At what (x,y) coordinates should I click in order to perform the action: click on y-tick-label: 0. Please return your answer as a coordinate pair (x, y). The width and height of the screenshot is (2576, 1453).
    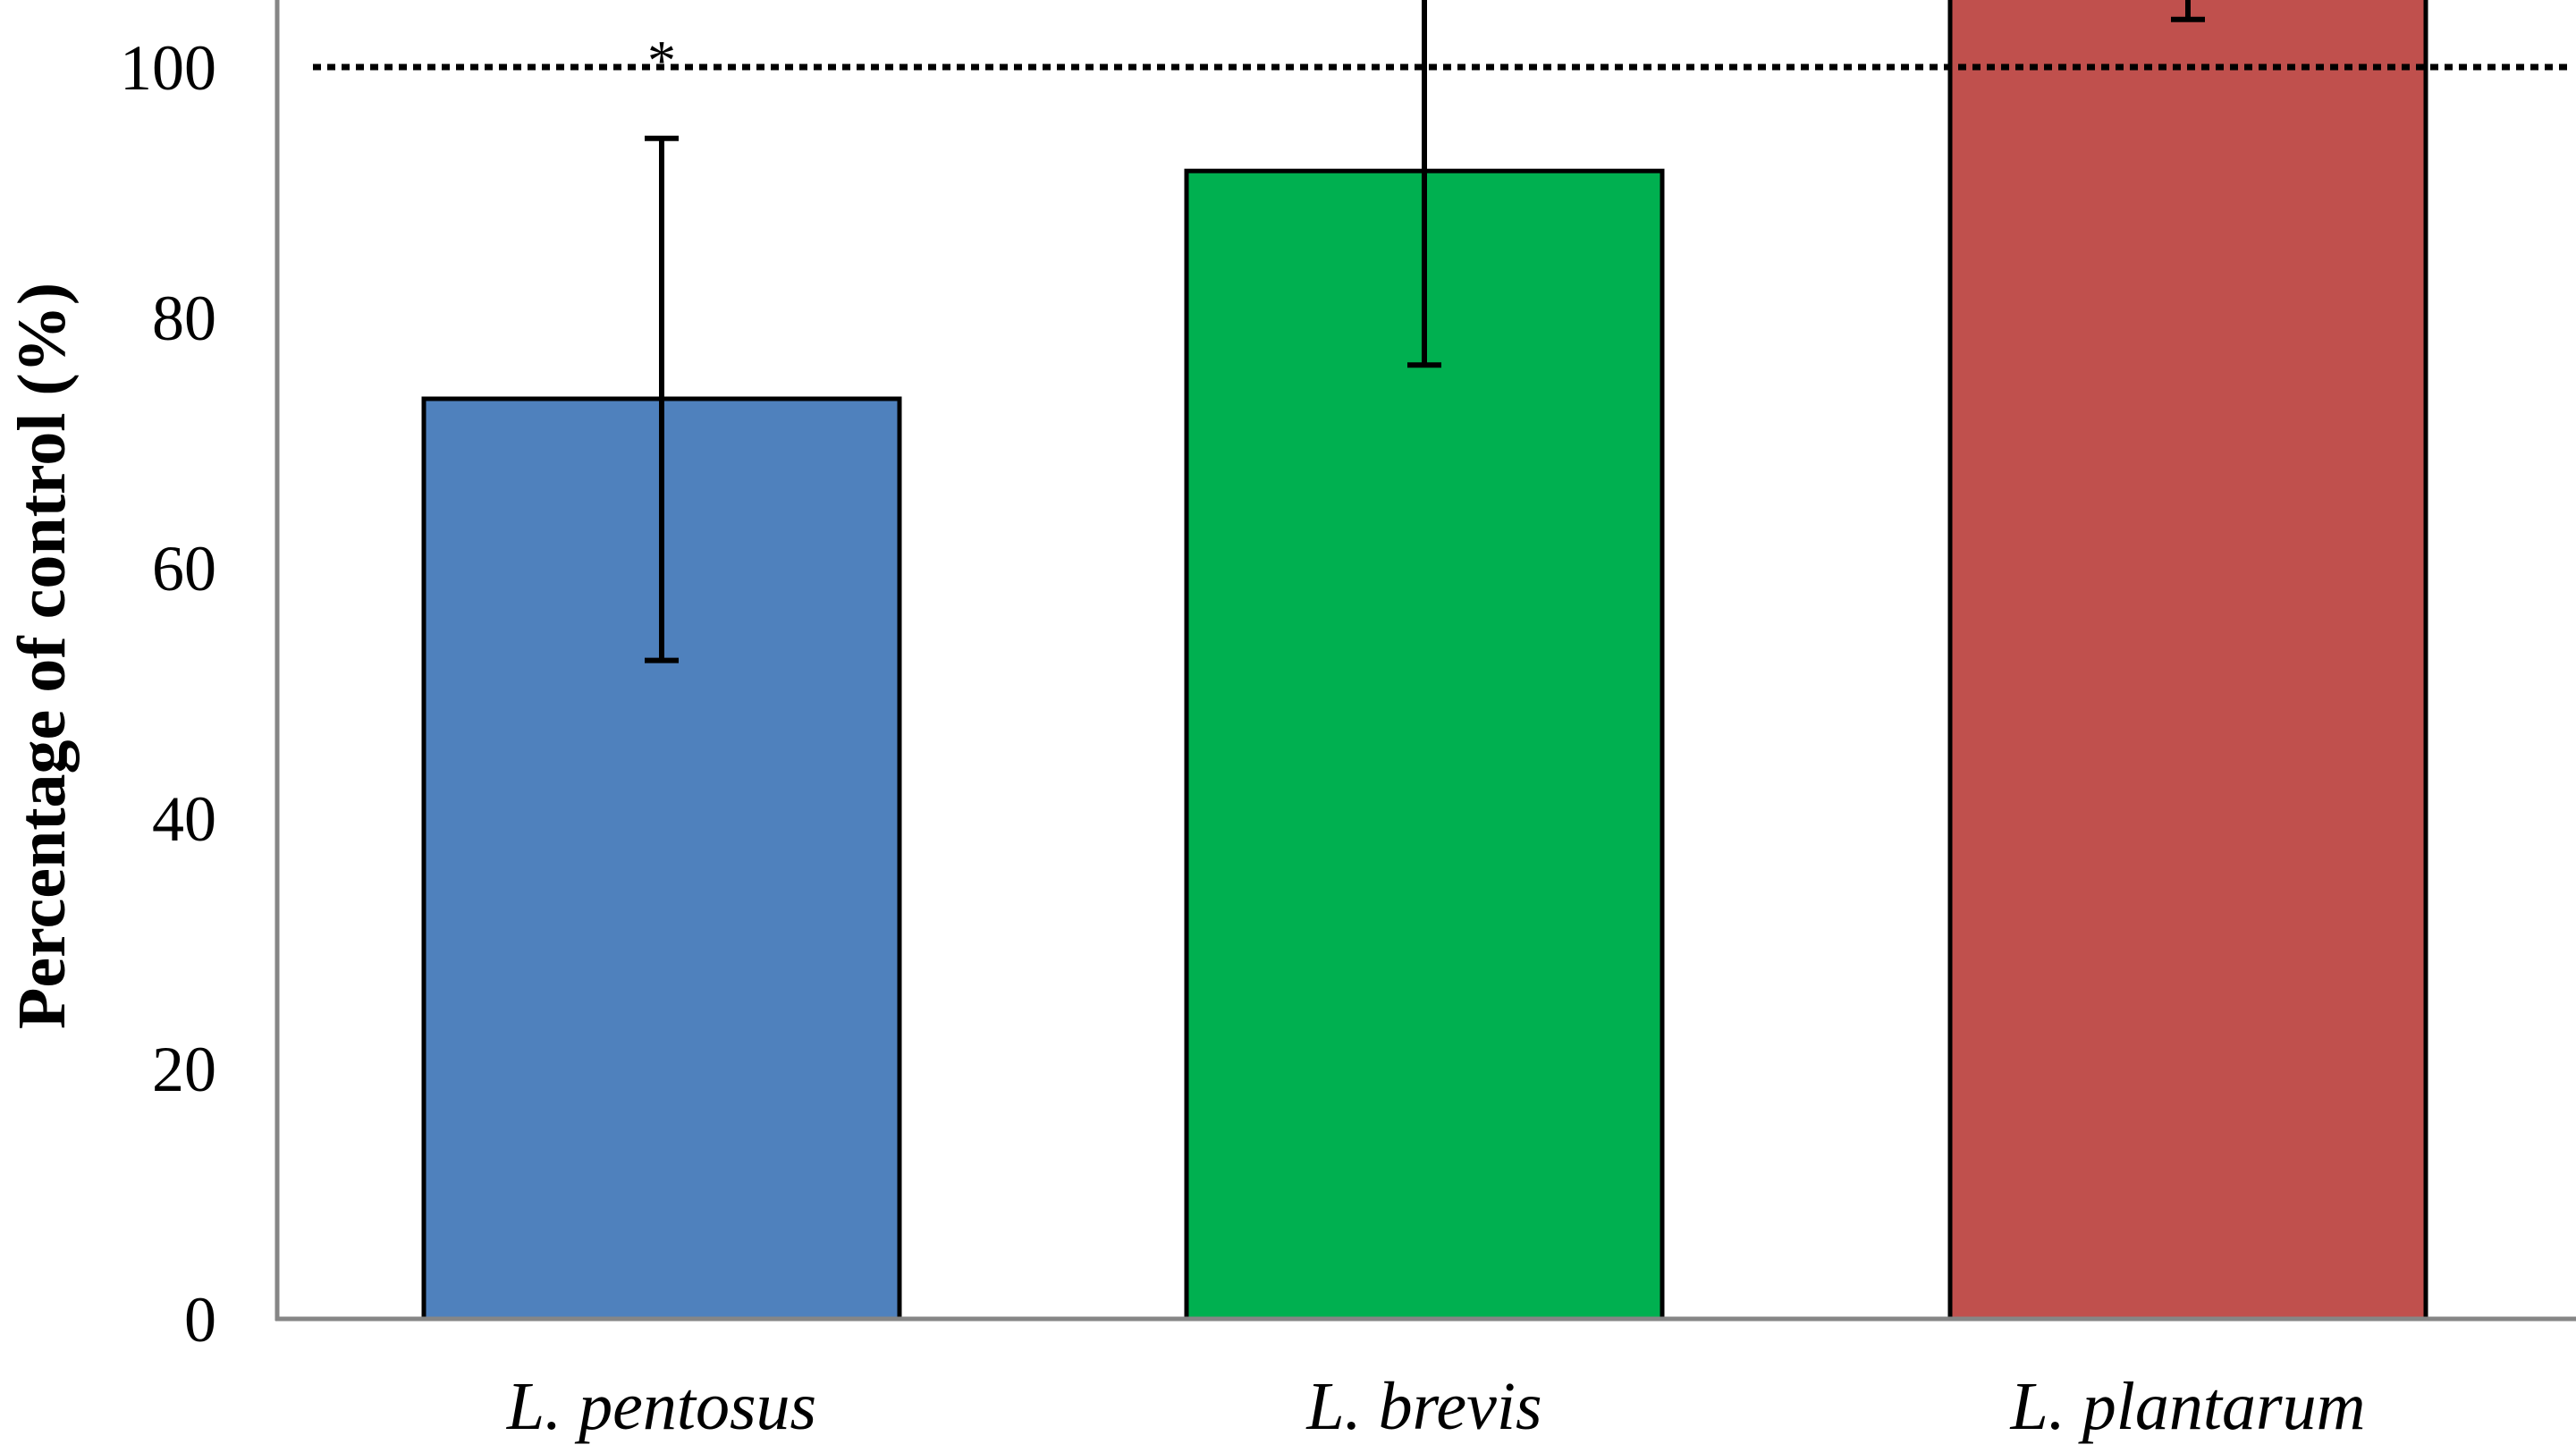
    Looking at the image, I should click on (200, 1320).